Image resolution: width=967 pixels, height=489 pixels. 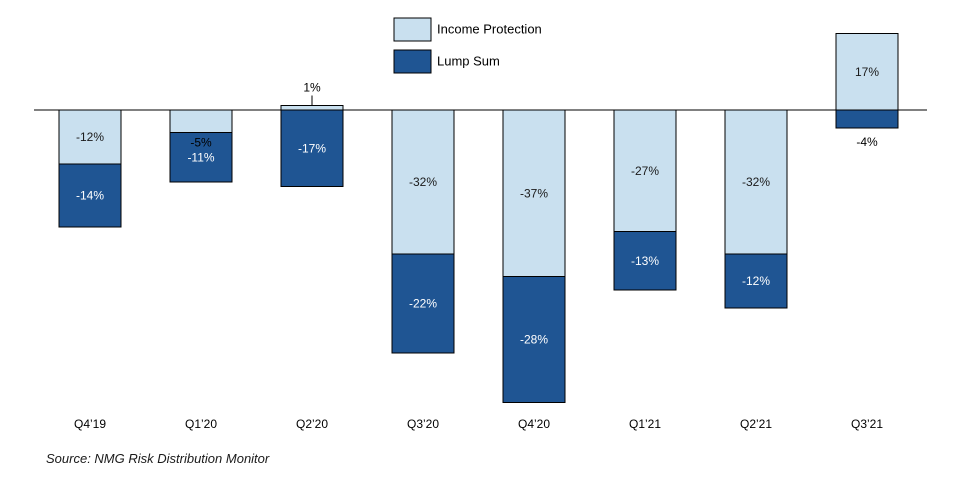 What do you see at coordinates (645, 424) in the screenshot?
I see `x-tick-label: Q1’21` at bounding box center [645, 424].